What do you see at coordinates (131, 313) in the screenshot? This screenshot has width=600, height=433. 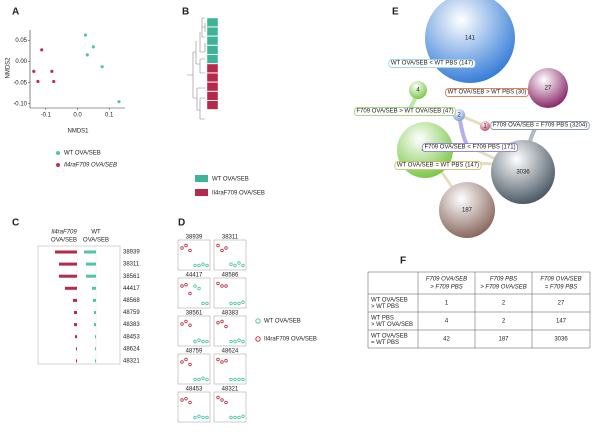 I see `row-label: 48759` at bounding box center [131, 313].